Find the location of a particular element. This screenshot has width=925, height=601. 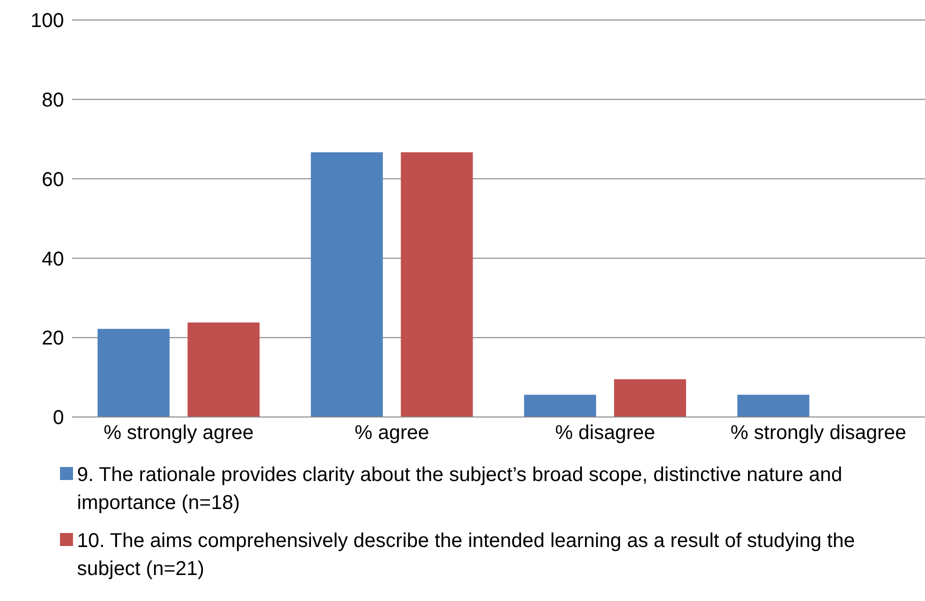

y-tick-label: 0 is located at coordinates (58, 418).